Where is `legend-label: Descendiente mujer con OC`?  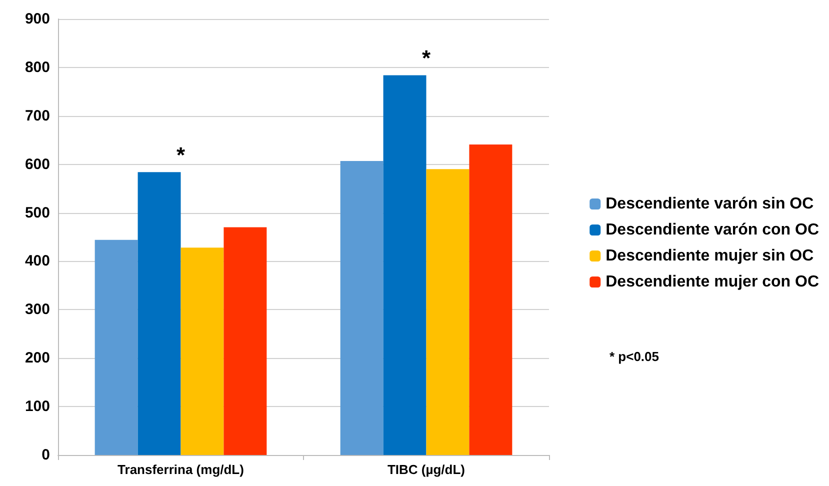
legend-label: Descendiente mujer con OC is located at coordinates (713, 282).